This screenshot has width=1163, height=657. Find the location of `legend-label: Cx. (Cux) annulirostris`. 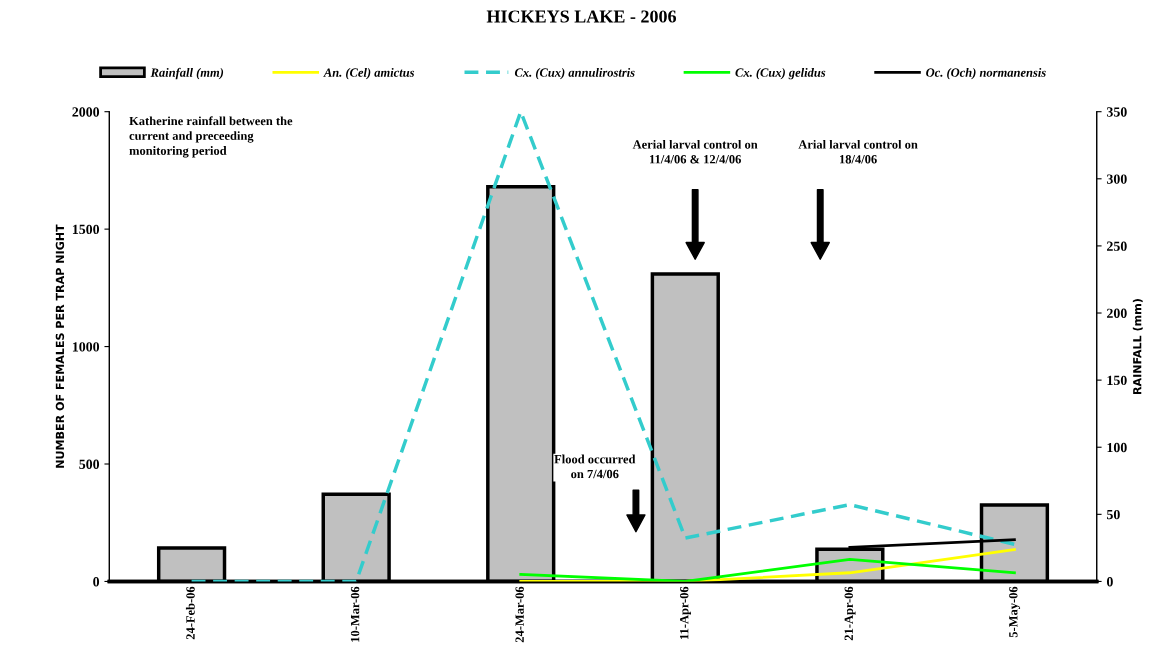

legend-label: Cx. (Cux) annulirostris is located at coordinates (574, 73).